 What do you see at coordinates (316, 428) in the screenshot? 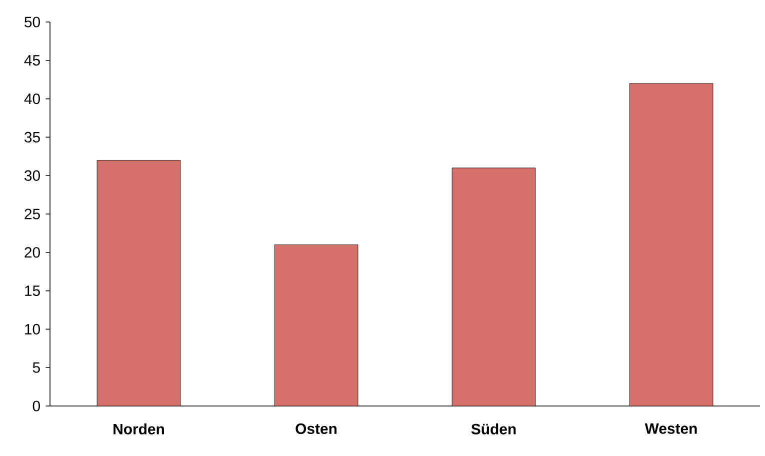
I see `x-tick-label: Osten` at bounding box center [316, 428].